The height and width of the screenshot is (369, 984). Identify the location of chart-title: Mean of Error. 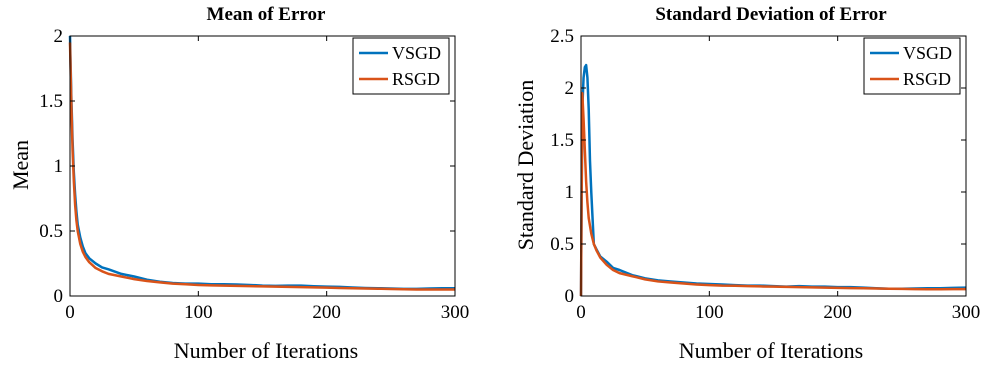
(266, 14).